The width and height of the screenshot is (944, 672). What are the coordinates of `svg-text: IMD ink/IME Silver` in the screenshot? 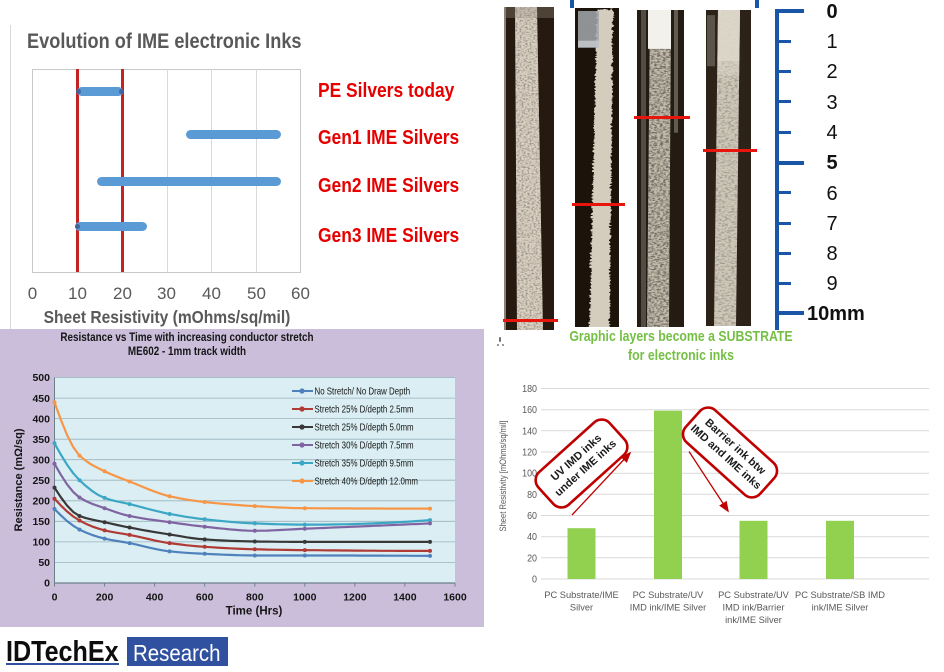 It's located at (668, 608).